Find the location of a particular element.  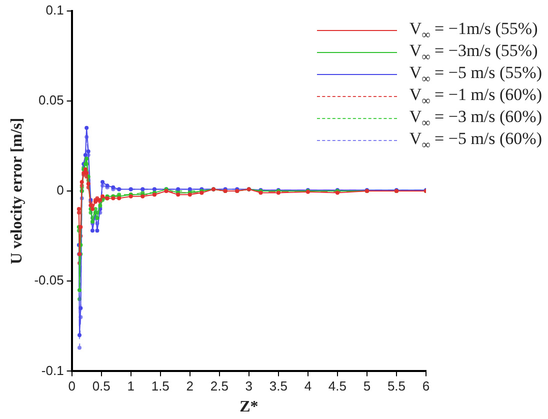

y-tick-label: -0.05 is located at coordinates (49, 280).